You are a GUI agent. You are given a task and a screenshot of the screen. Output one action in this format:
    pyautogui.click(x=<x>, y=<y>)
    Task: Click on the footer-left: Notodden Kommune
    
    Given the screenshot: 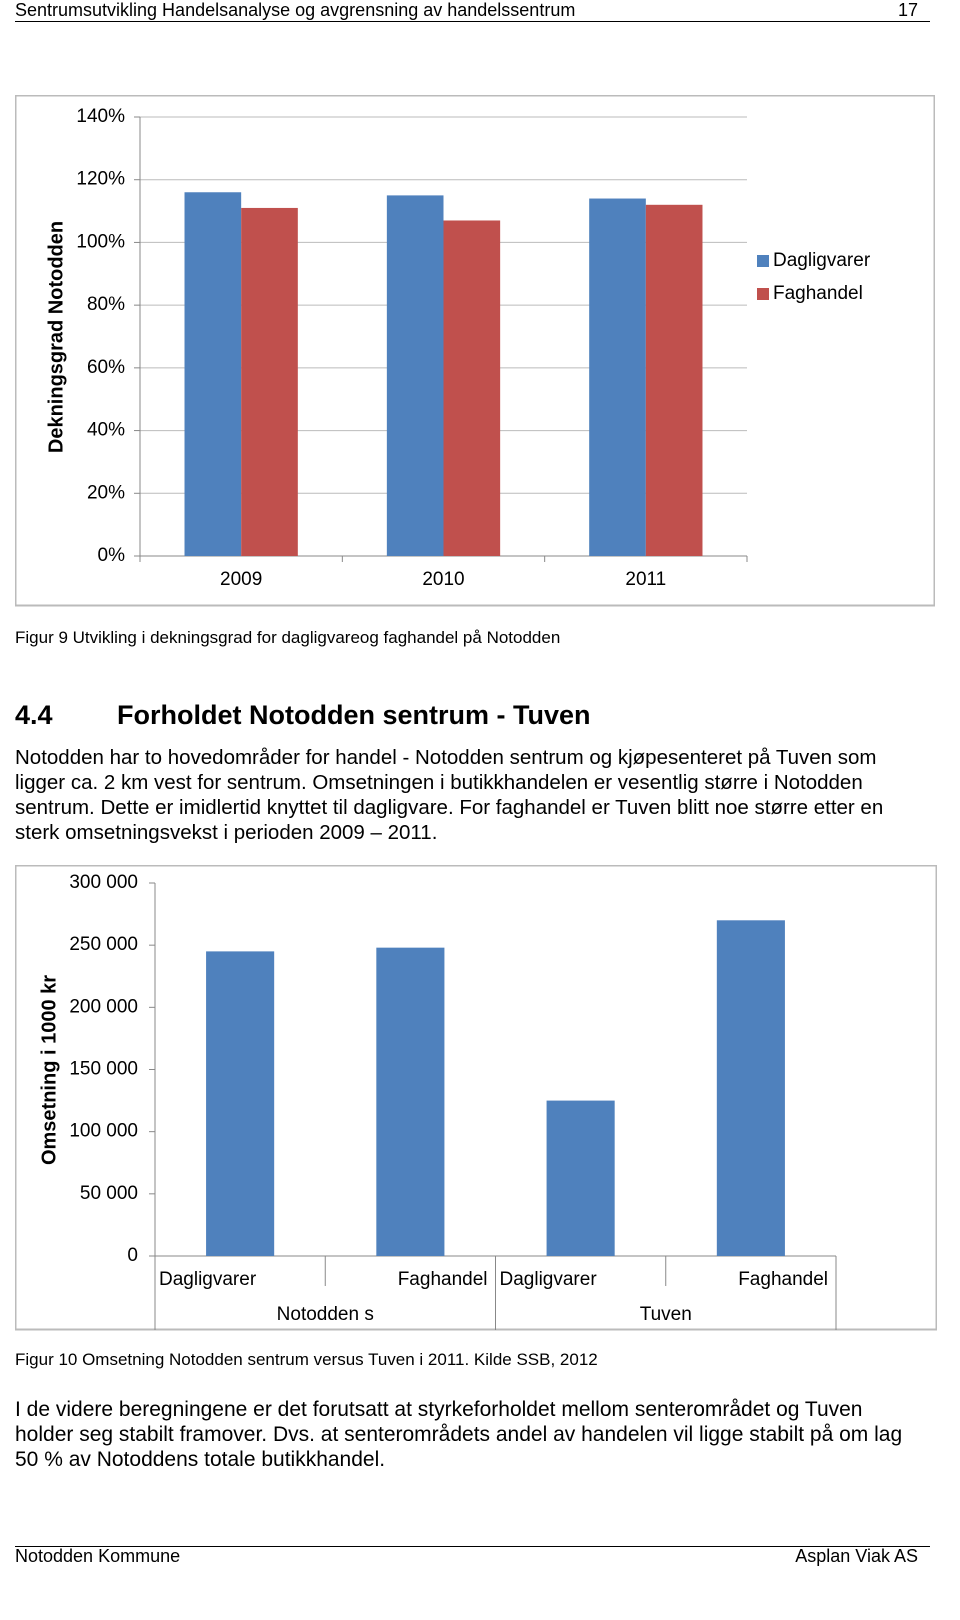 What is the action you would take?
    pyautogui.click(x=98, y=1556)
    